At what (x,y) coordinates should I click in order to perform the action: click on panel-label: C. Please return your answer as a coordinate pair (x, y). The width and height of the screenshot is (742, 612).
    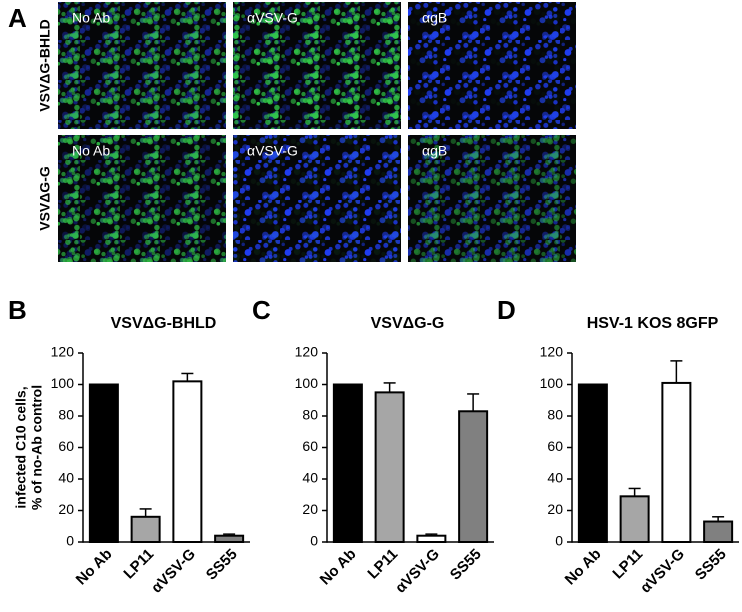
    Looking at the image, I should click on (261, 310).